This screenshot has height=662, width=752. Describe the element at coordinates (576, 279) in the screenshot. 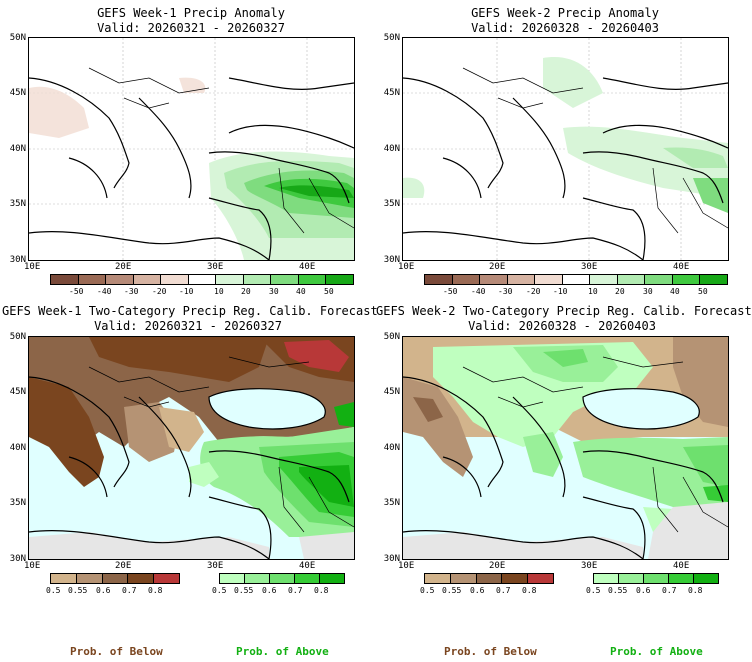

I see `anomaly-colorbar-tr` at that location.